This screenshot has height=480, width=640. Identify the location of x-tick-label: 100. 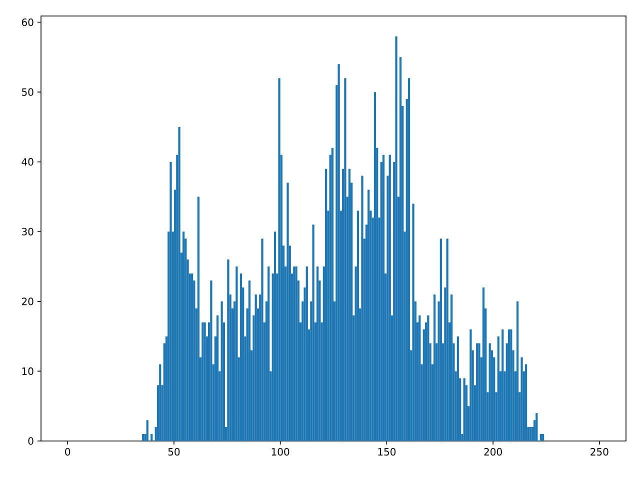
(281, 452).